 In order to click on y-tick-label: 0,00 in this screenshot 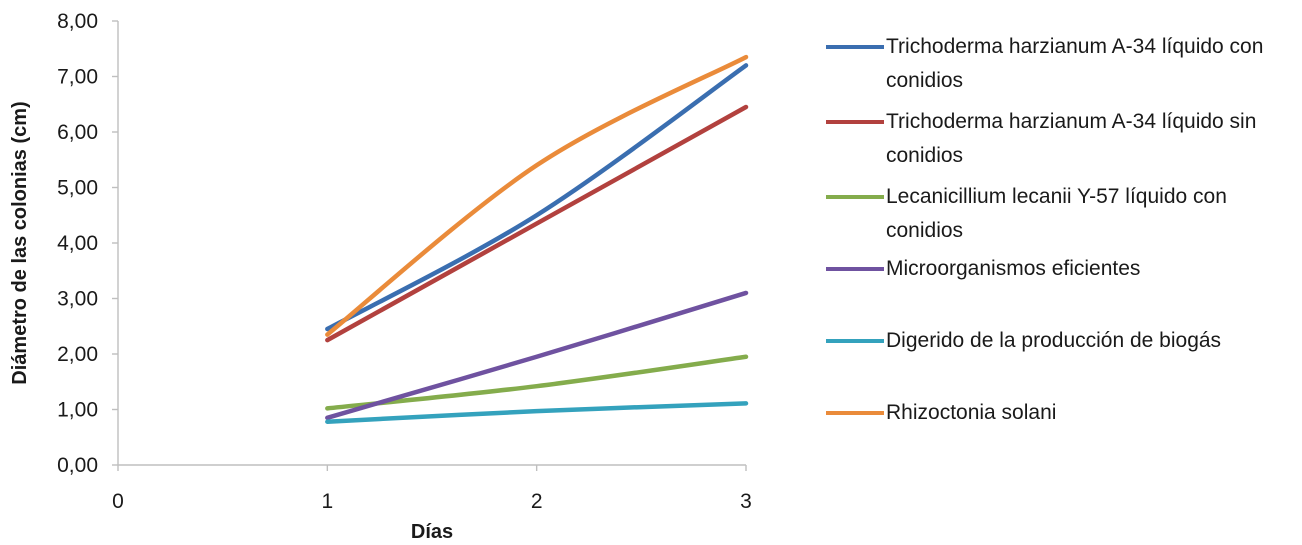, I will do `click(77, 465)`.